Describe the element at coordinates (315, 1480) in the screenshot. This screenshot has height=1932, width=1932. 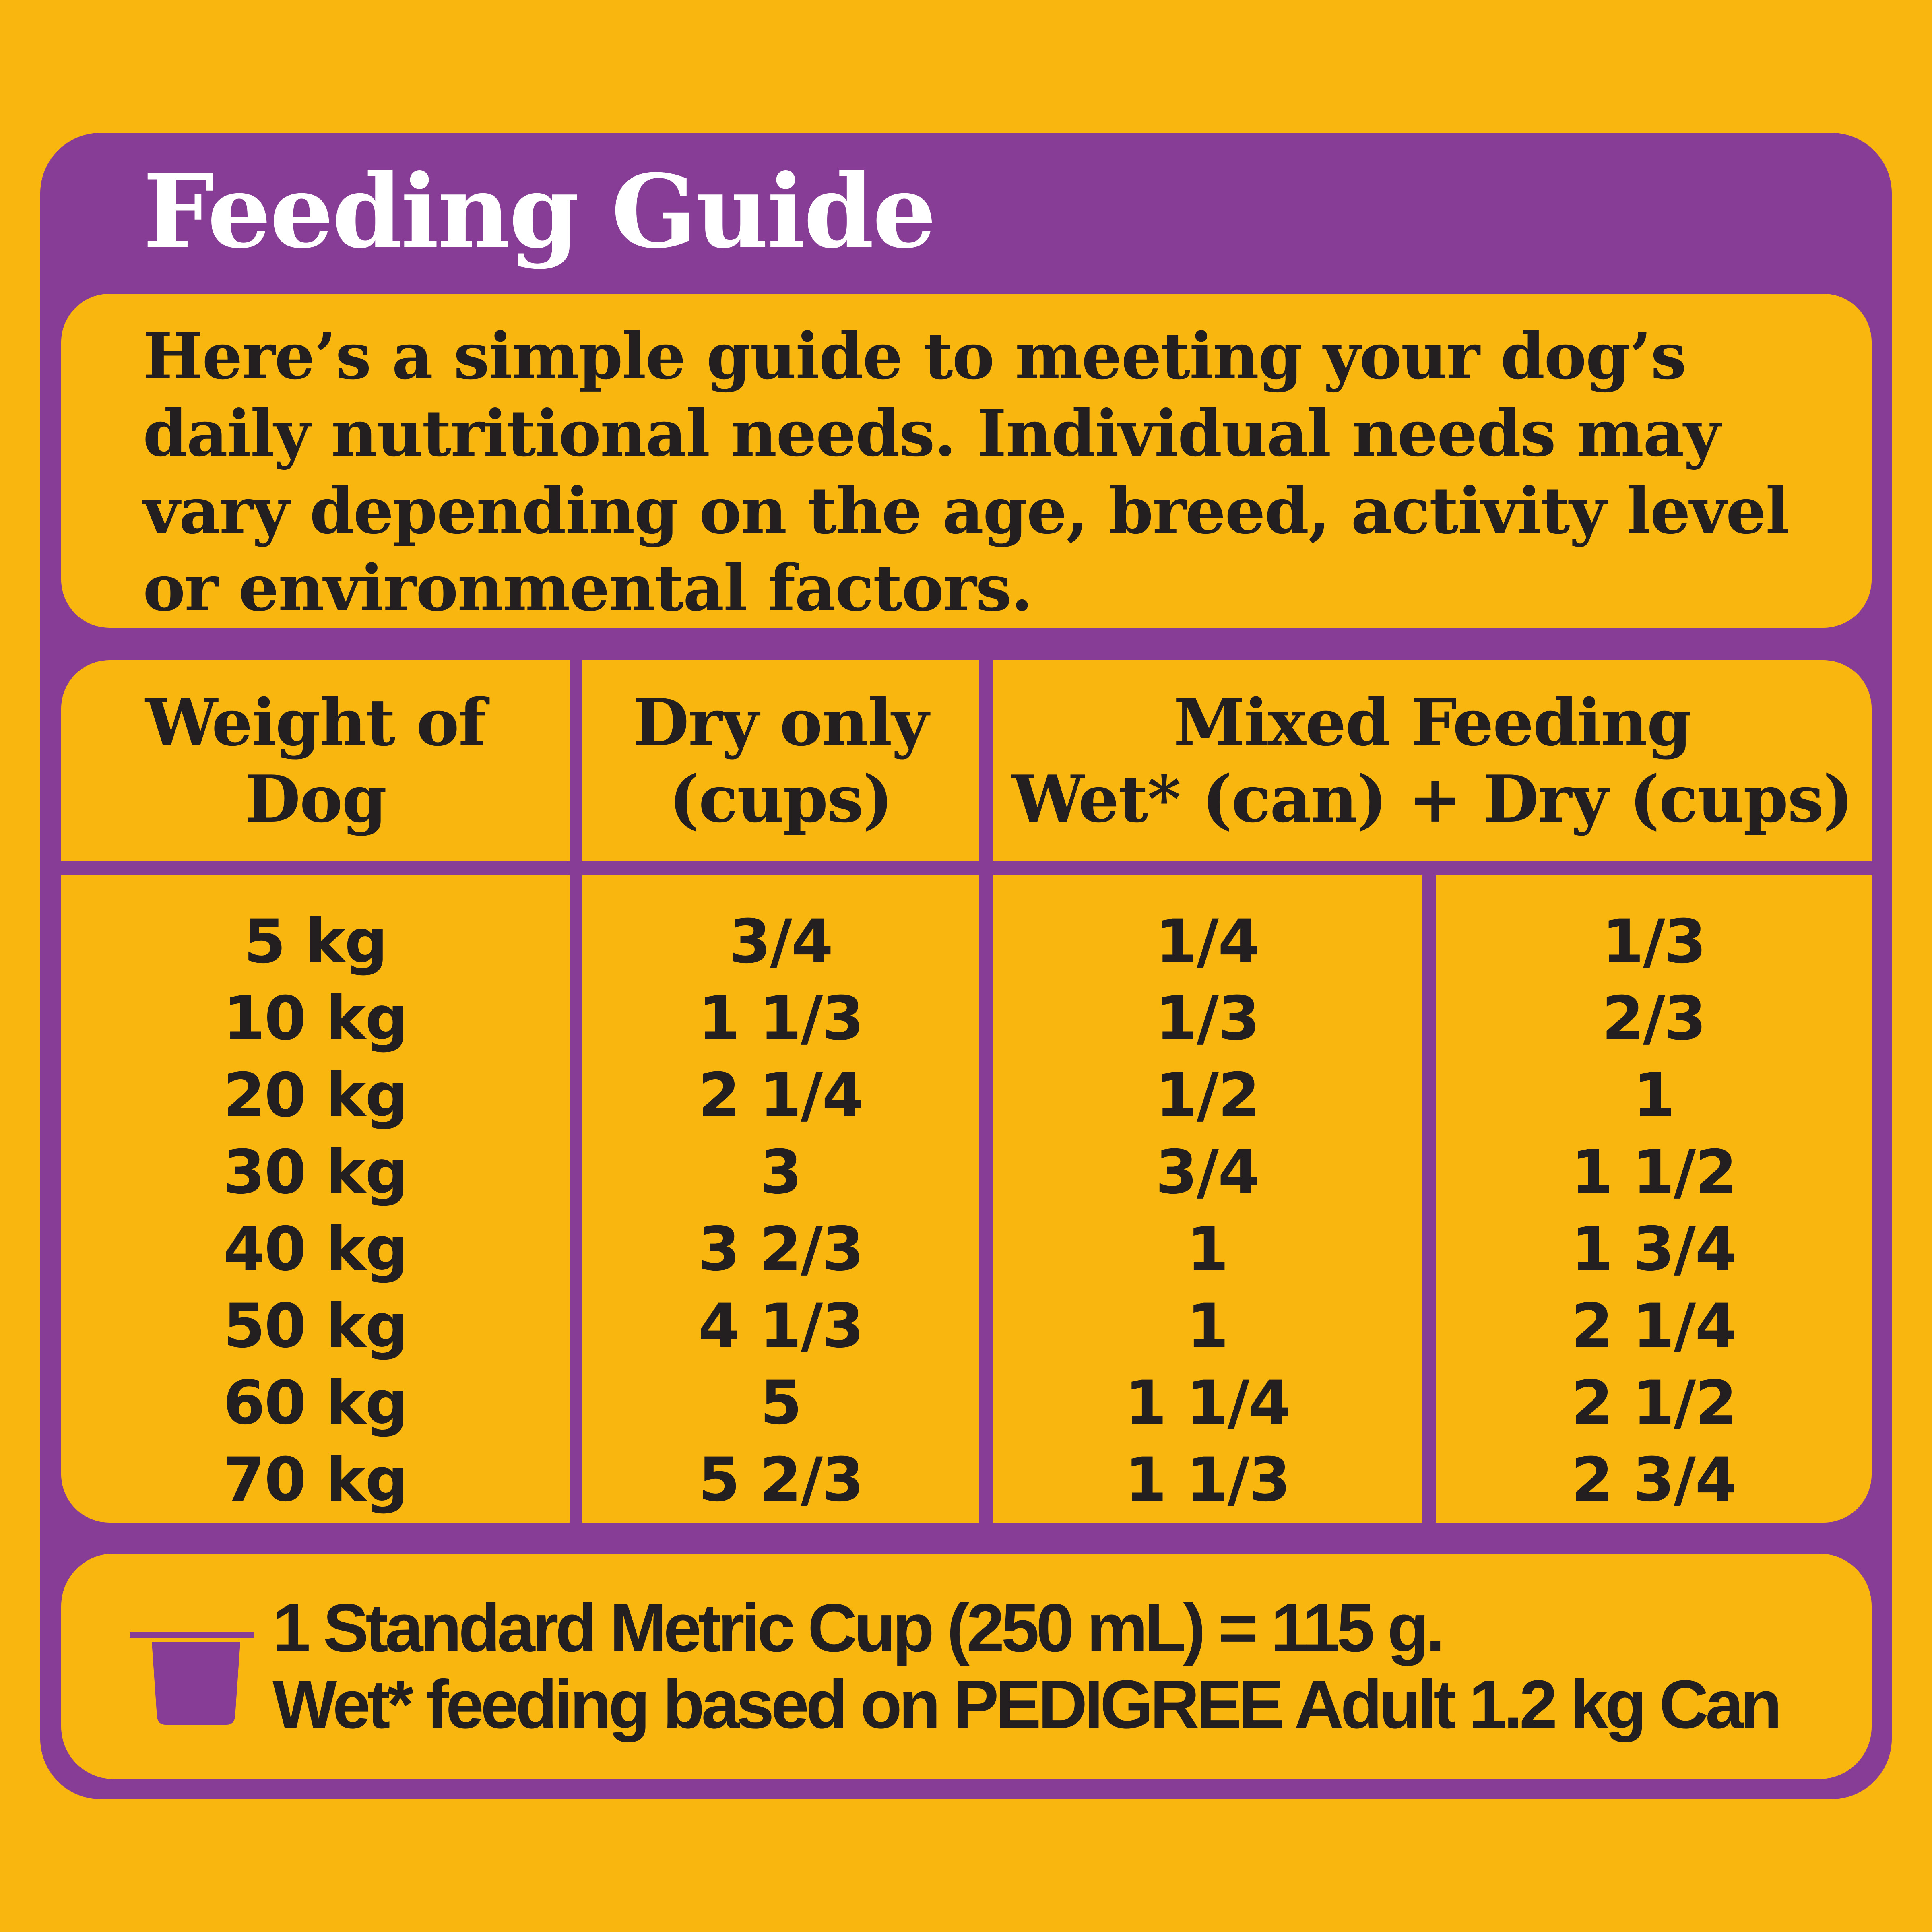
I see `table-cell: 70 kg` at that location.